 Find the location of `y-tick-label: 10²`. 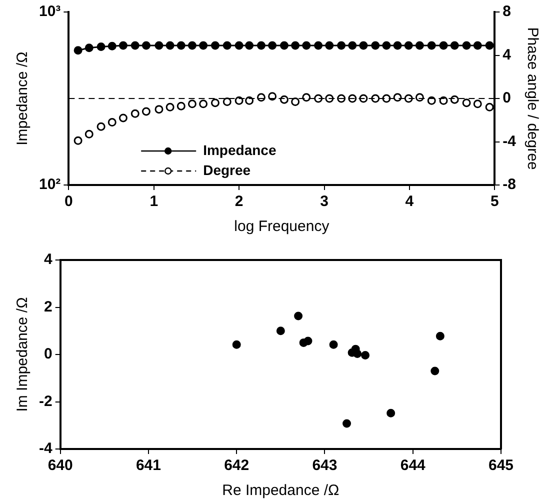

y-tick-label: 10² is located at coordinates (49, 185).